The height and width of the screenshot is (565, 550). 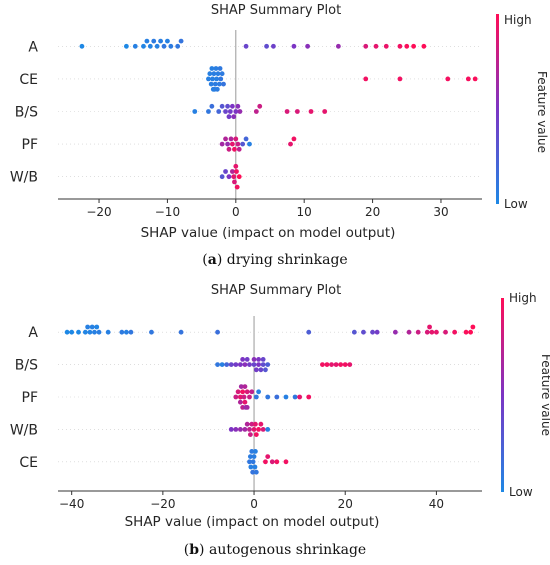 I want to click on caption-b: (b) autogenous shrinkage, so click(x=275, y=550).